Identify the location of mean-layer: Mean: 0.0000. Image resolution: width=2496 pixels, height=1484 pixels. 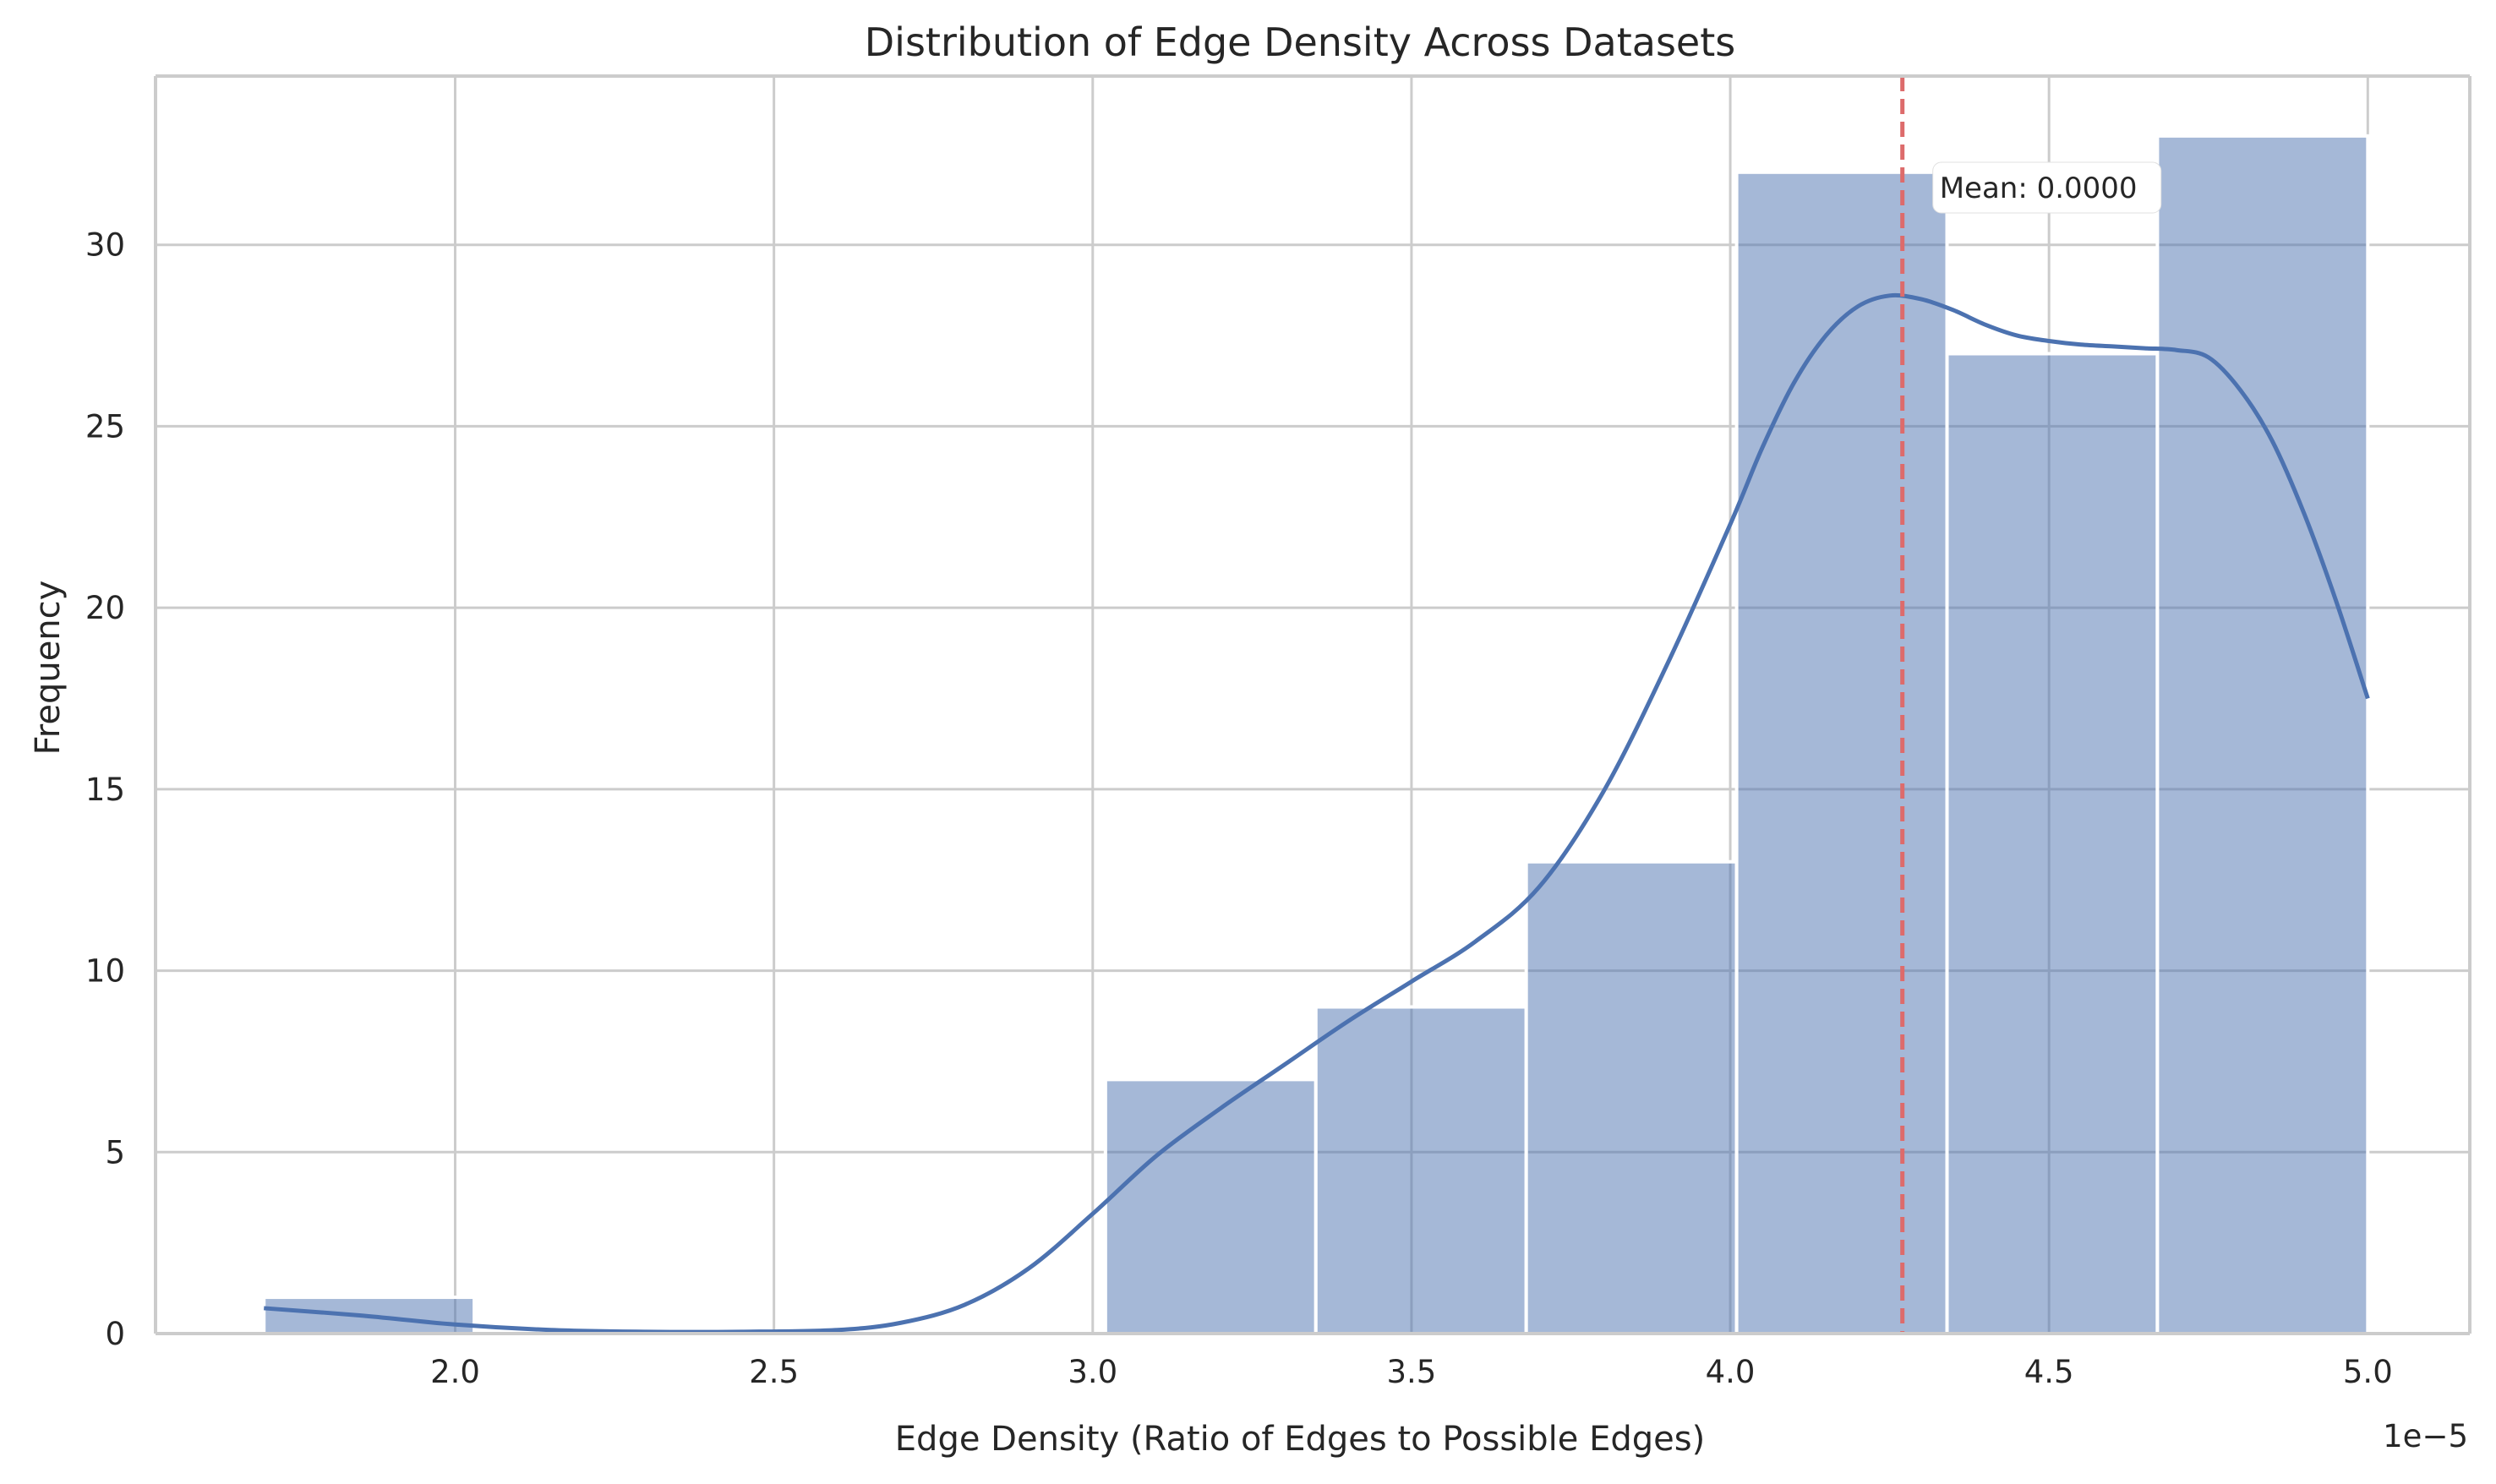
(2031, 705).